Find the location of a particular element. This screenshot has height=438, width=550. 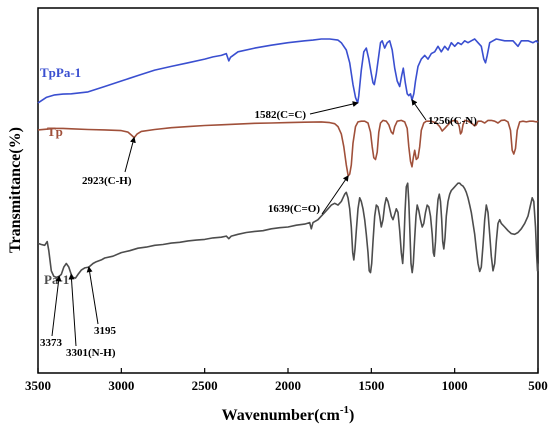

y-axis-title: Transmittance(%) is located at coordinates (15, 190).